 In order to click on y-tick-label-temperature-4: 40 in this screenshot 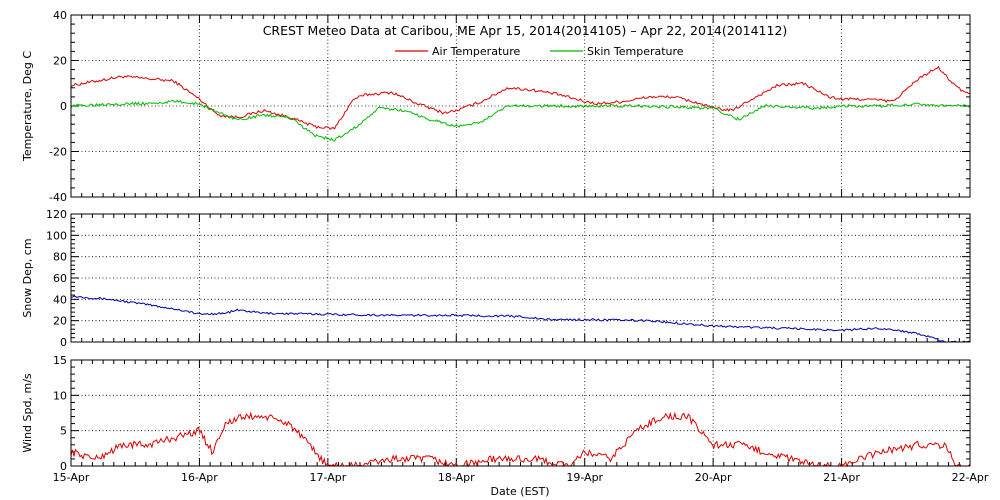, I will do `click(60, 15)`.